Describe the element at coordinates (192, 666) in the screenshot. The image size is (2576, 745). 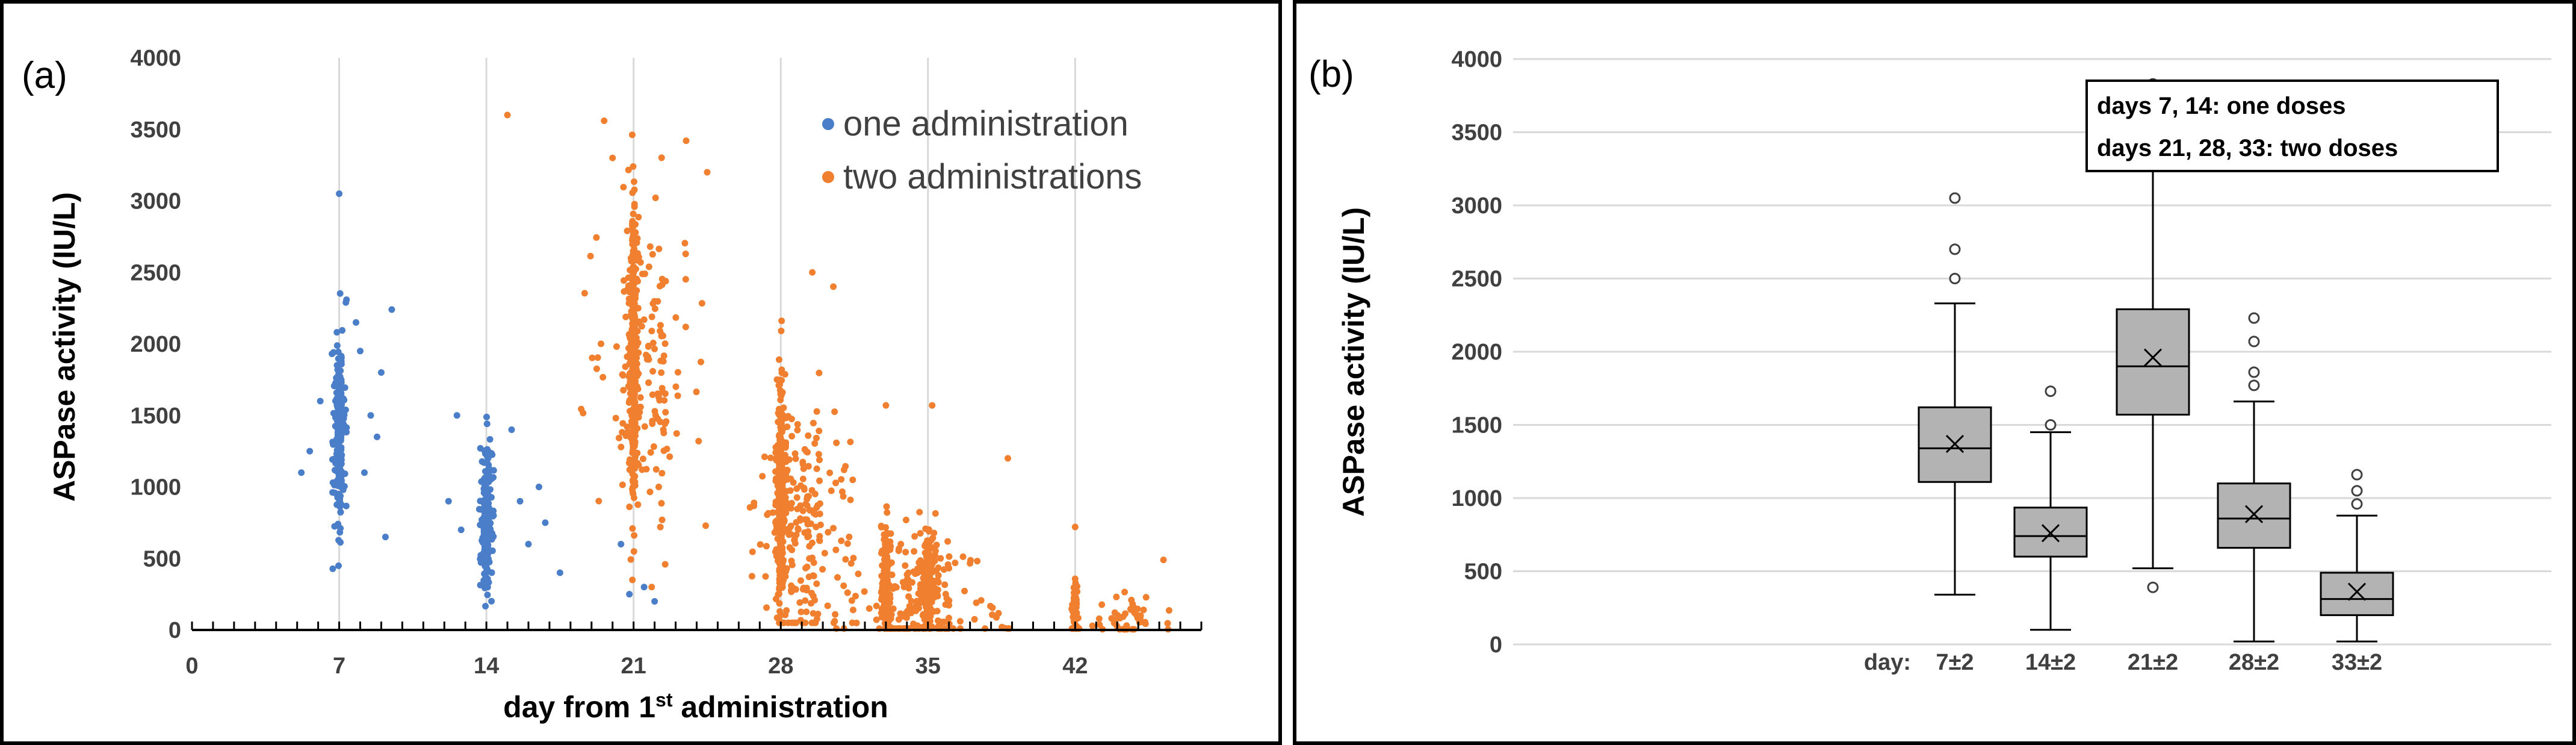
I see `x-tick-label: 0` at that location.